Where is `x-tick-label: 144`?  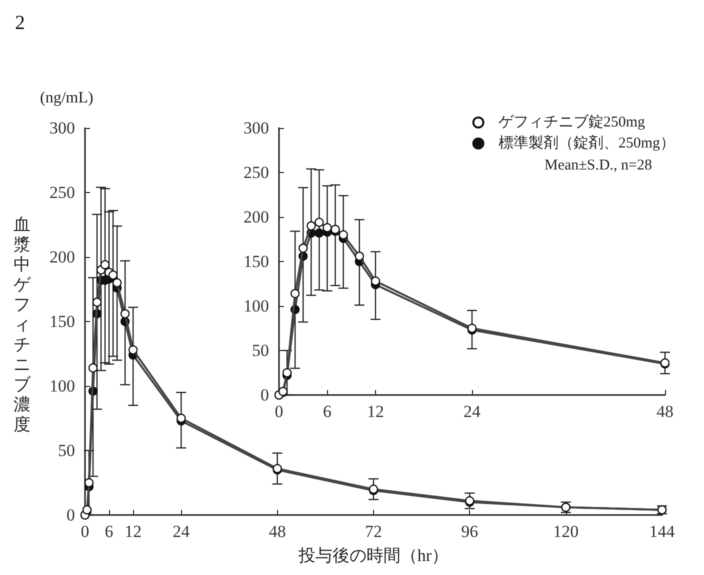 x-tick-label: 144 is located at coordinates (662, 531).